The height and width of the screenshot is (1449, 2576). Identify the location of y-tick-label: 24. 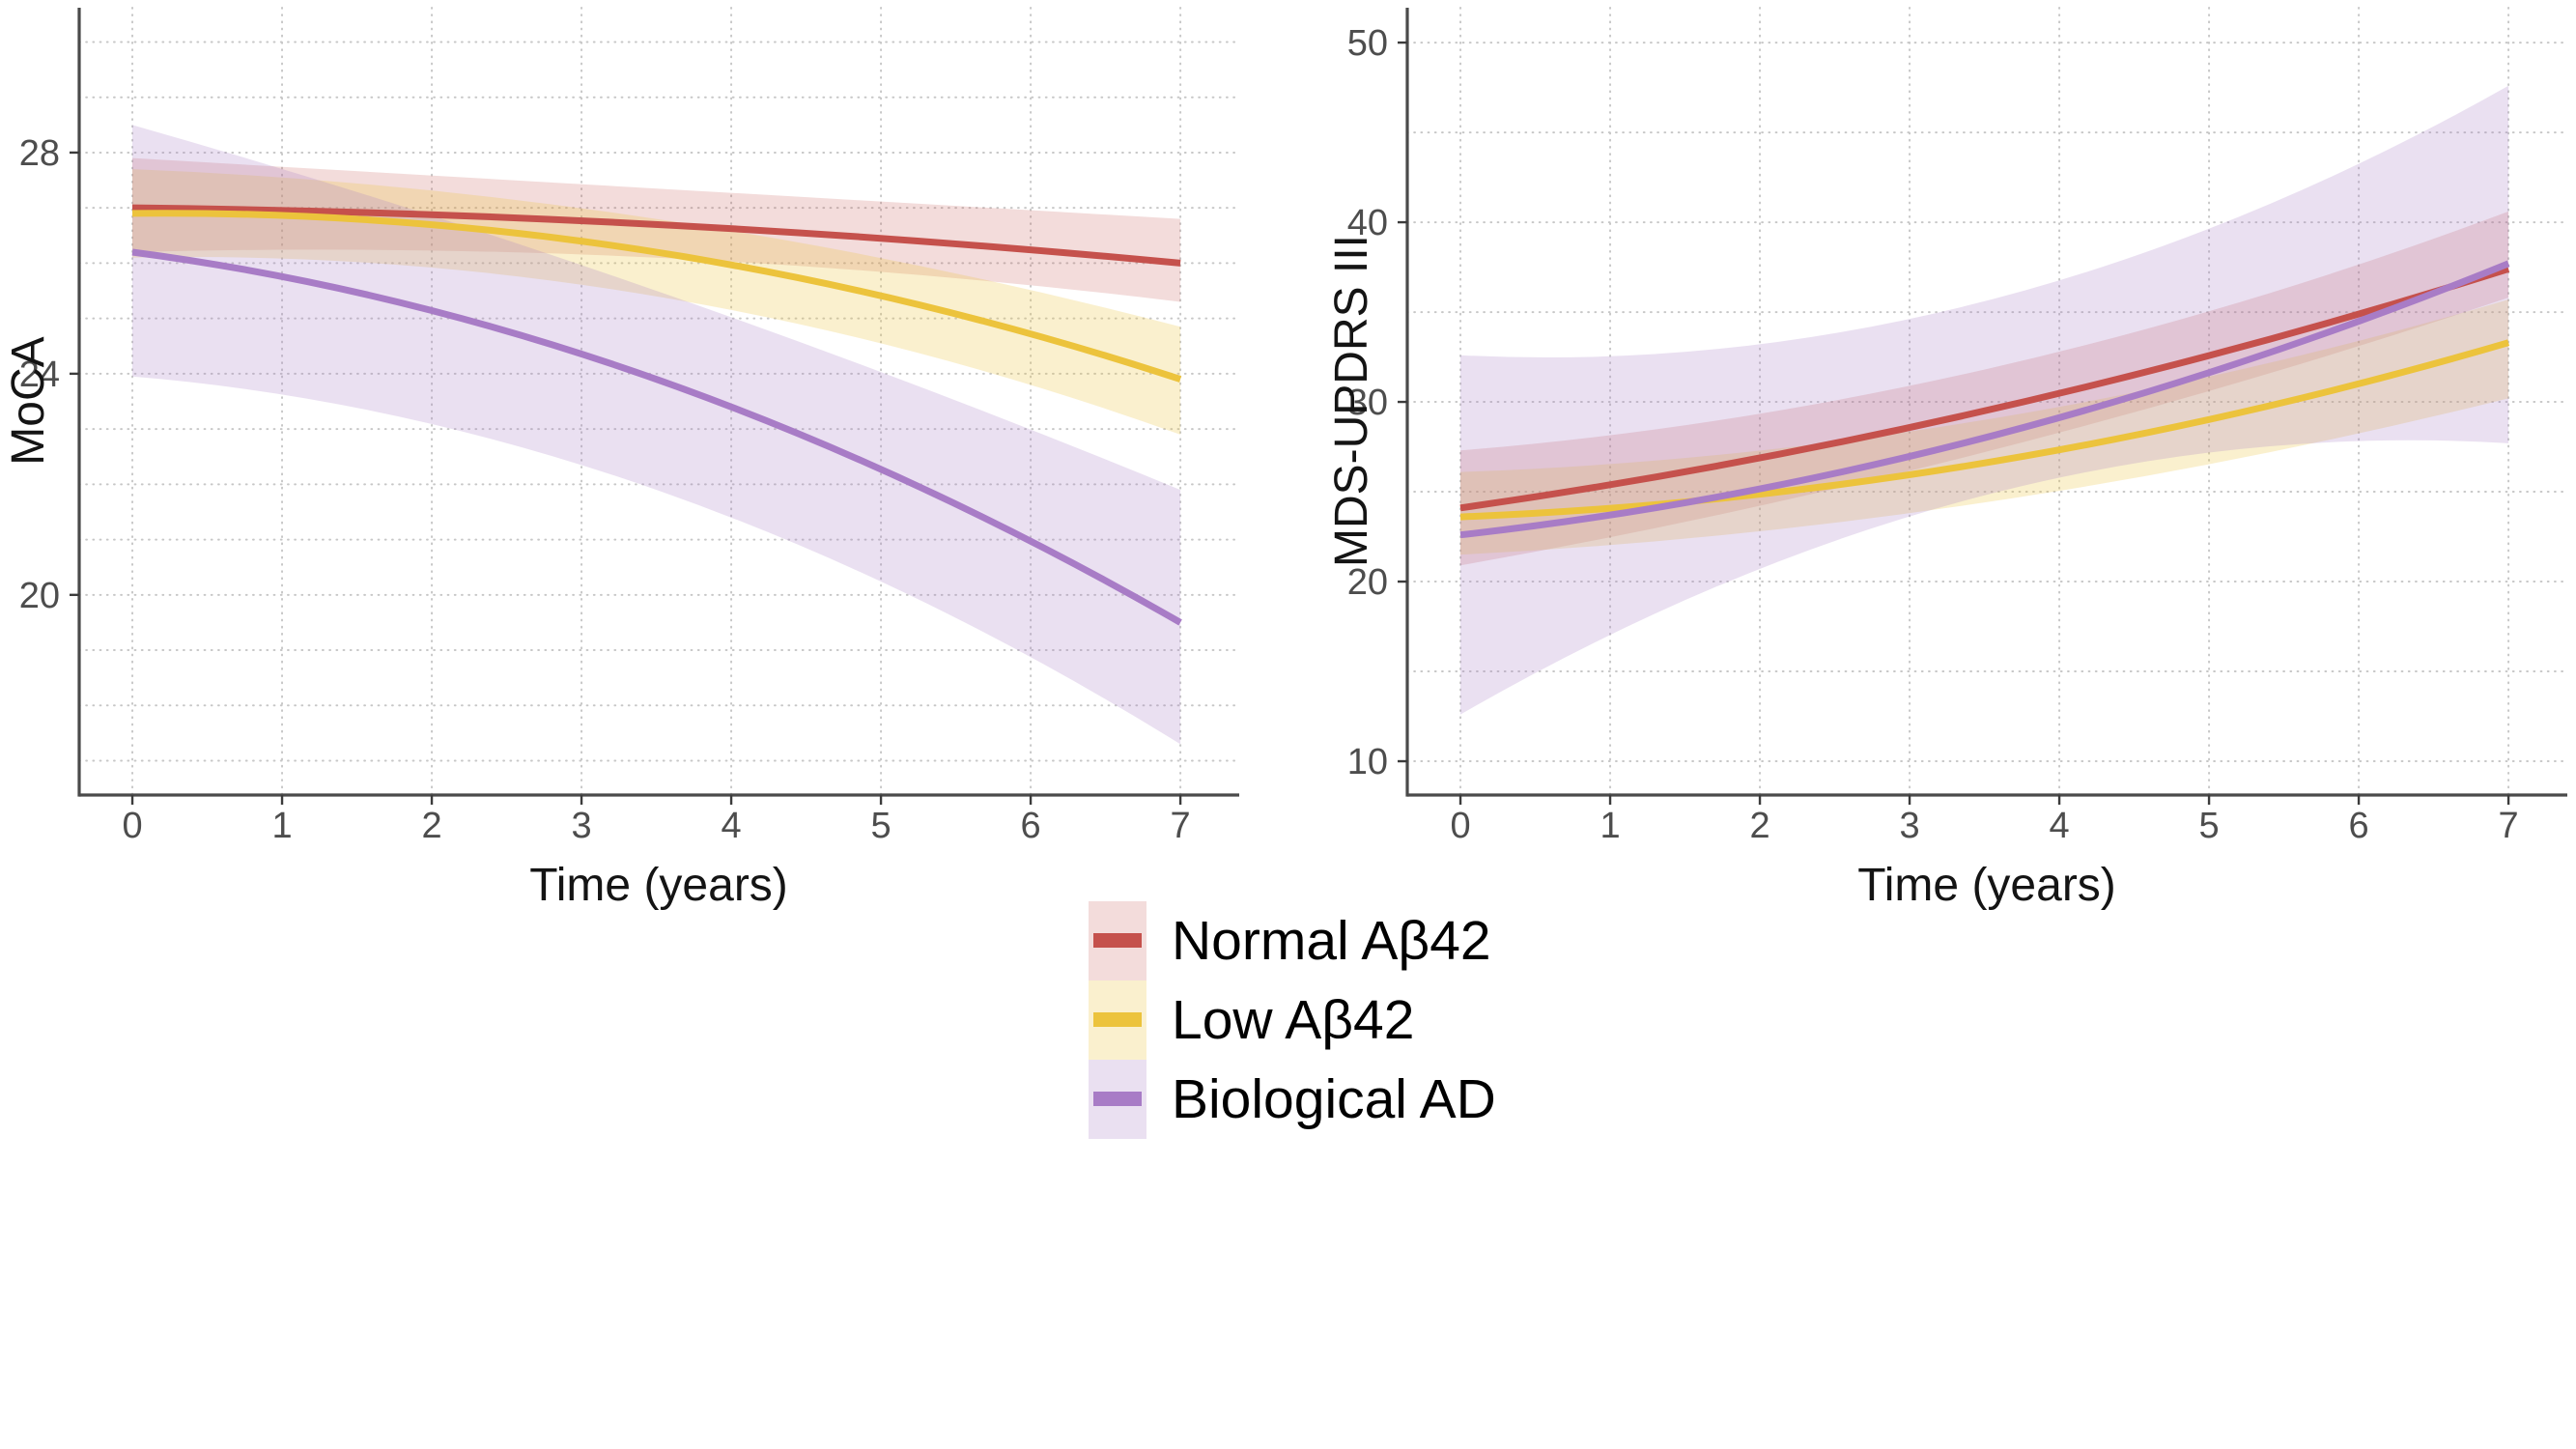
(39, 375).